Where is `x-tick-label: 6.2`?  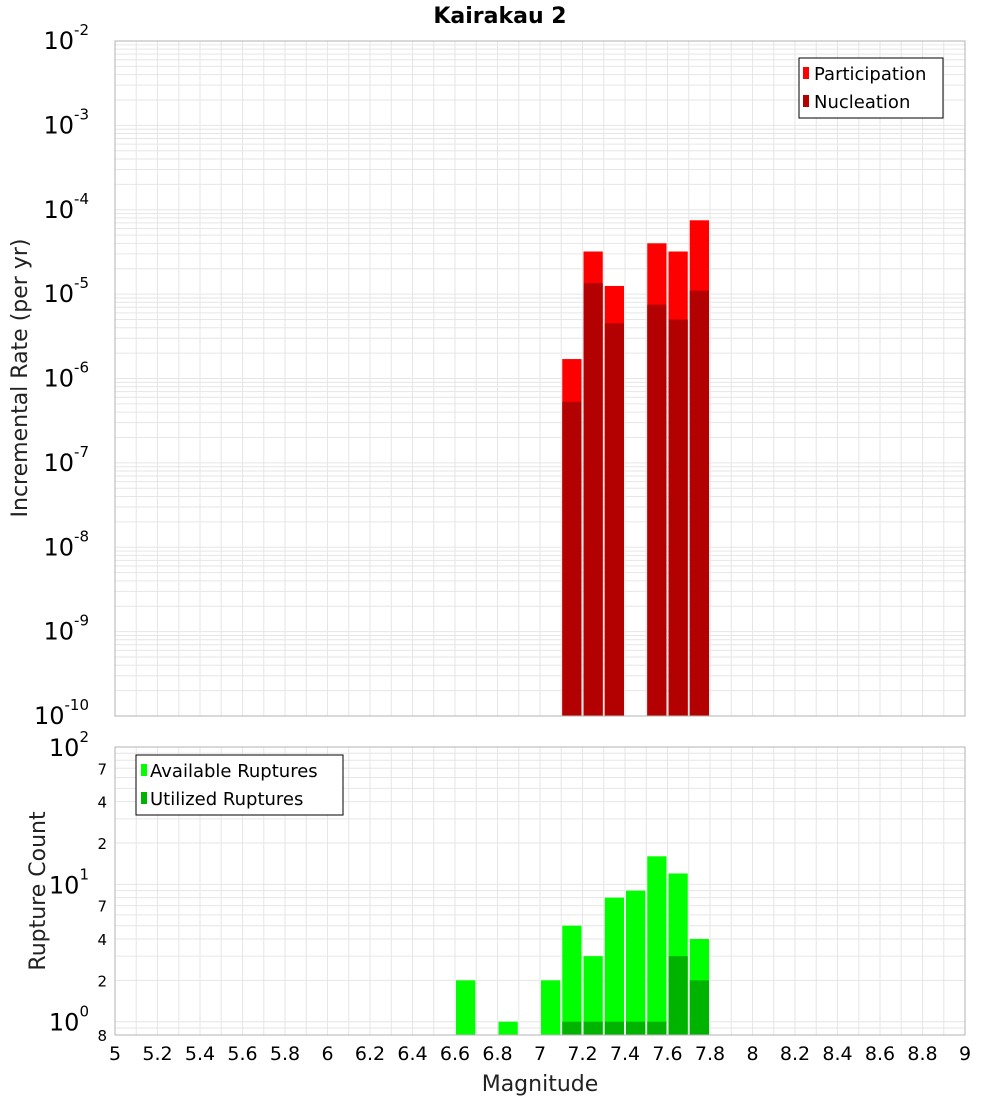 x-tick-label: 6.2 is located at coordinates (370, 1054).